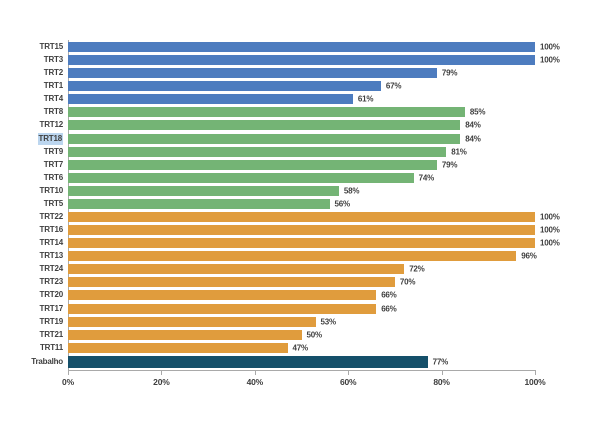 The image size is (616, 434). I want to click on value-label: 81%, so click(459, 152).